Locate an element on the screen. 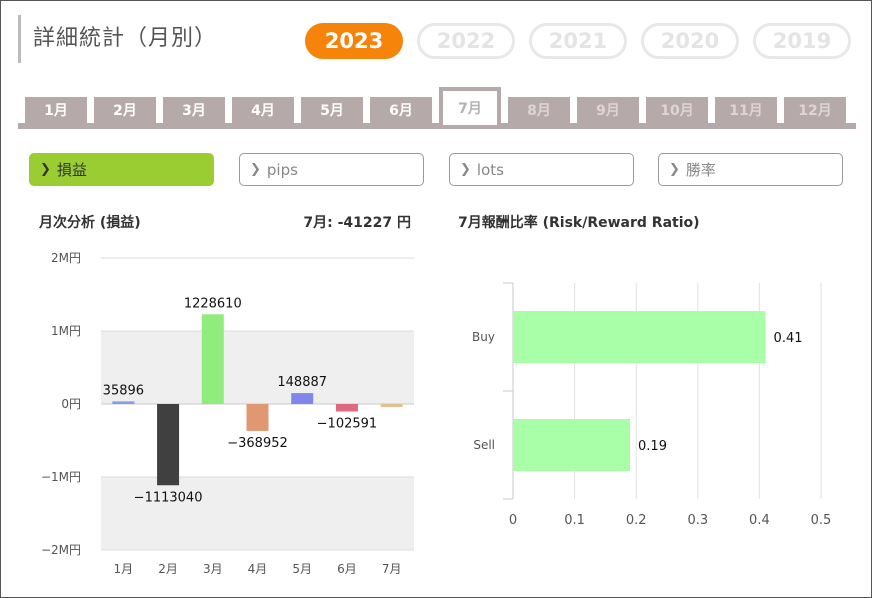 The width and height of the screenshot is (872, 598). y-tick-label: −2M円 is located at coordinates (61, 550).